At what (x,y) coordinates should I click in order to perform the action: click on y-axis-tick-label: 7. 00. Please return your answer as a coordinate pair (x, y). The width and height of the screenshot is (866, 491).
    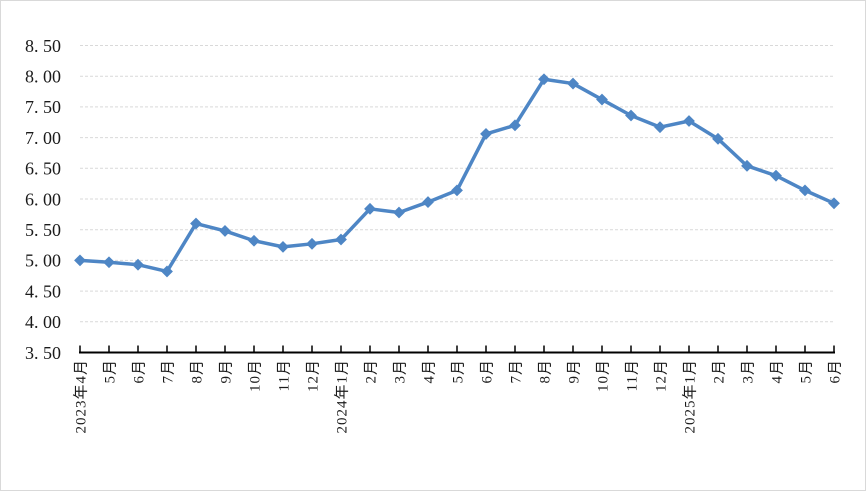
    Looking at the image, I should click on (43, 138).